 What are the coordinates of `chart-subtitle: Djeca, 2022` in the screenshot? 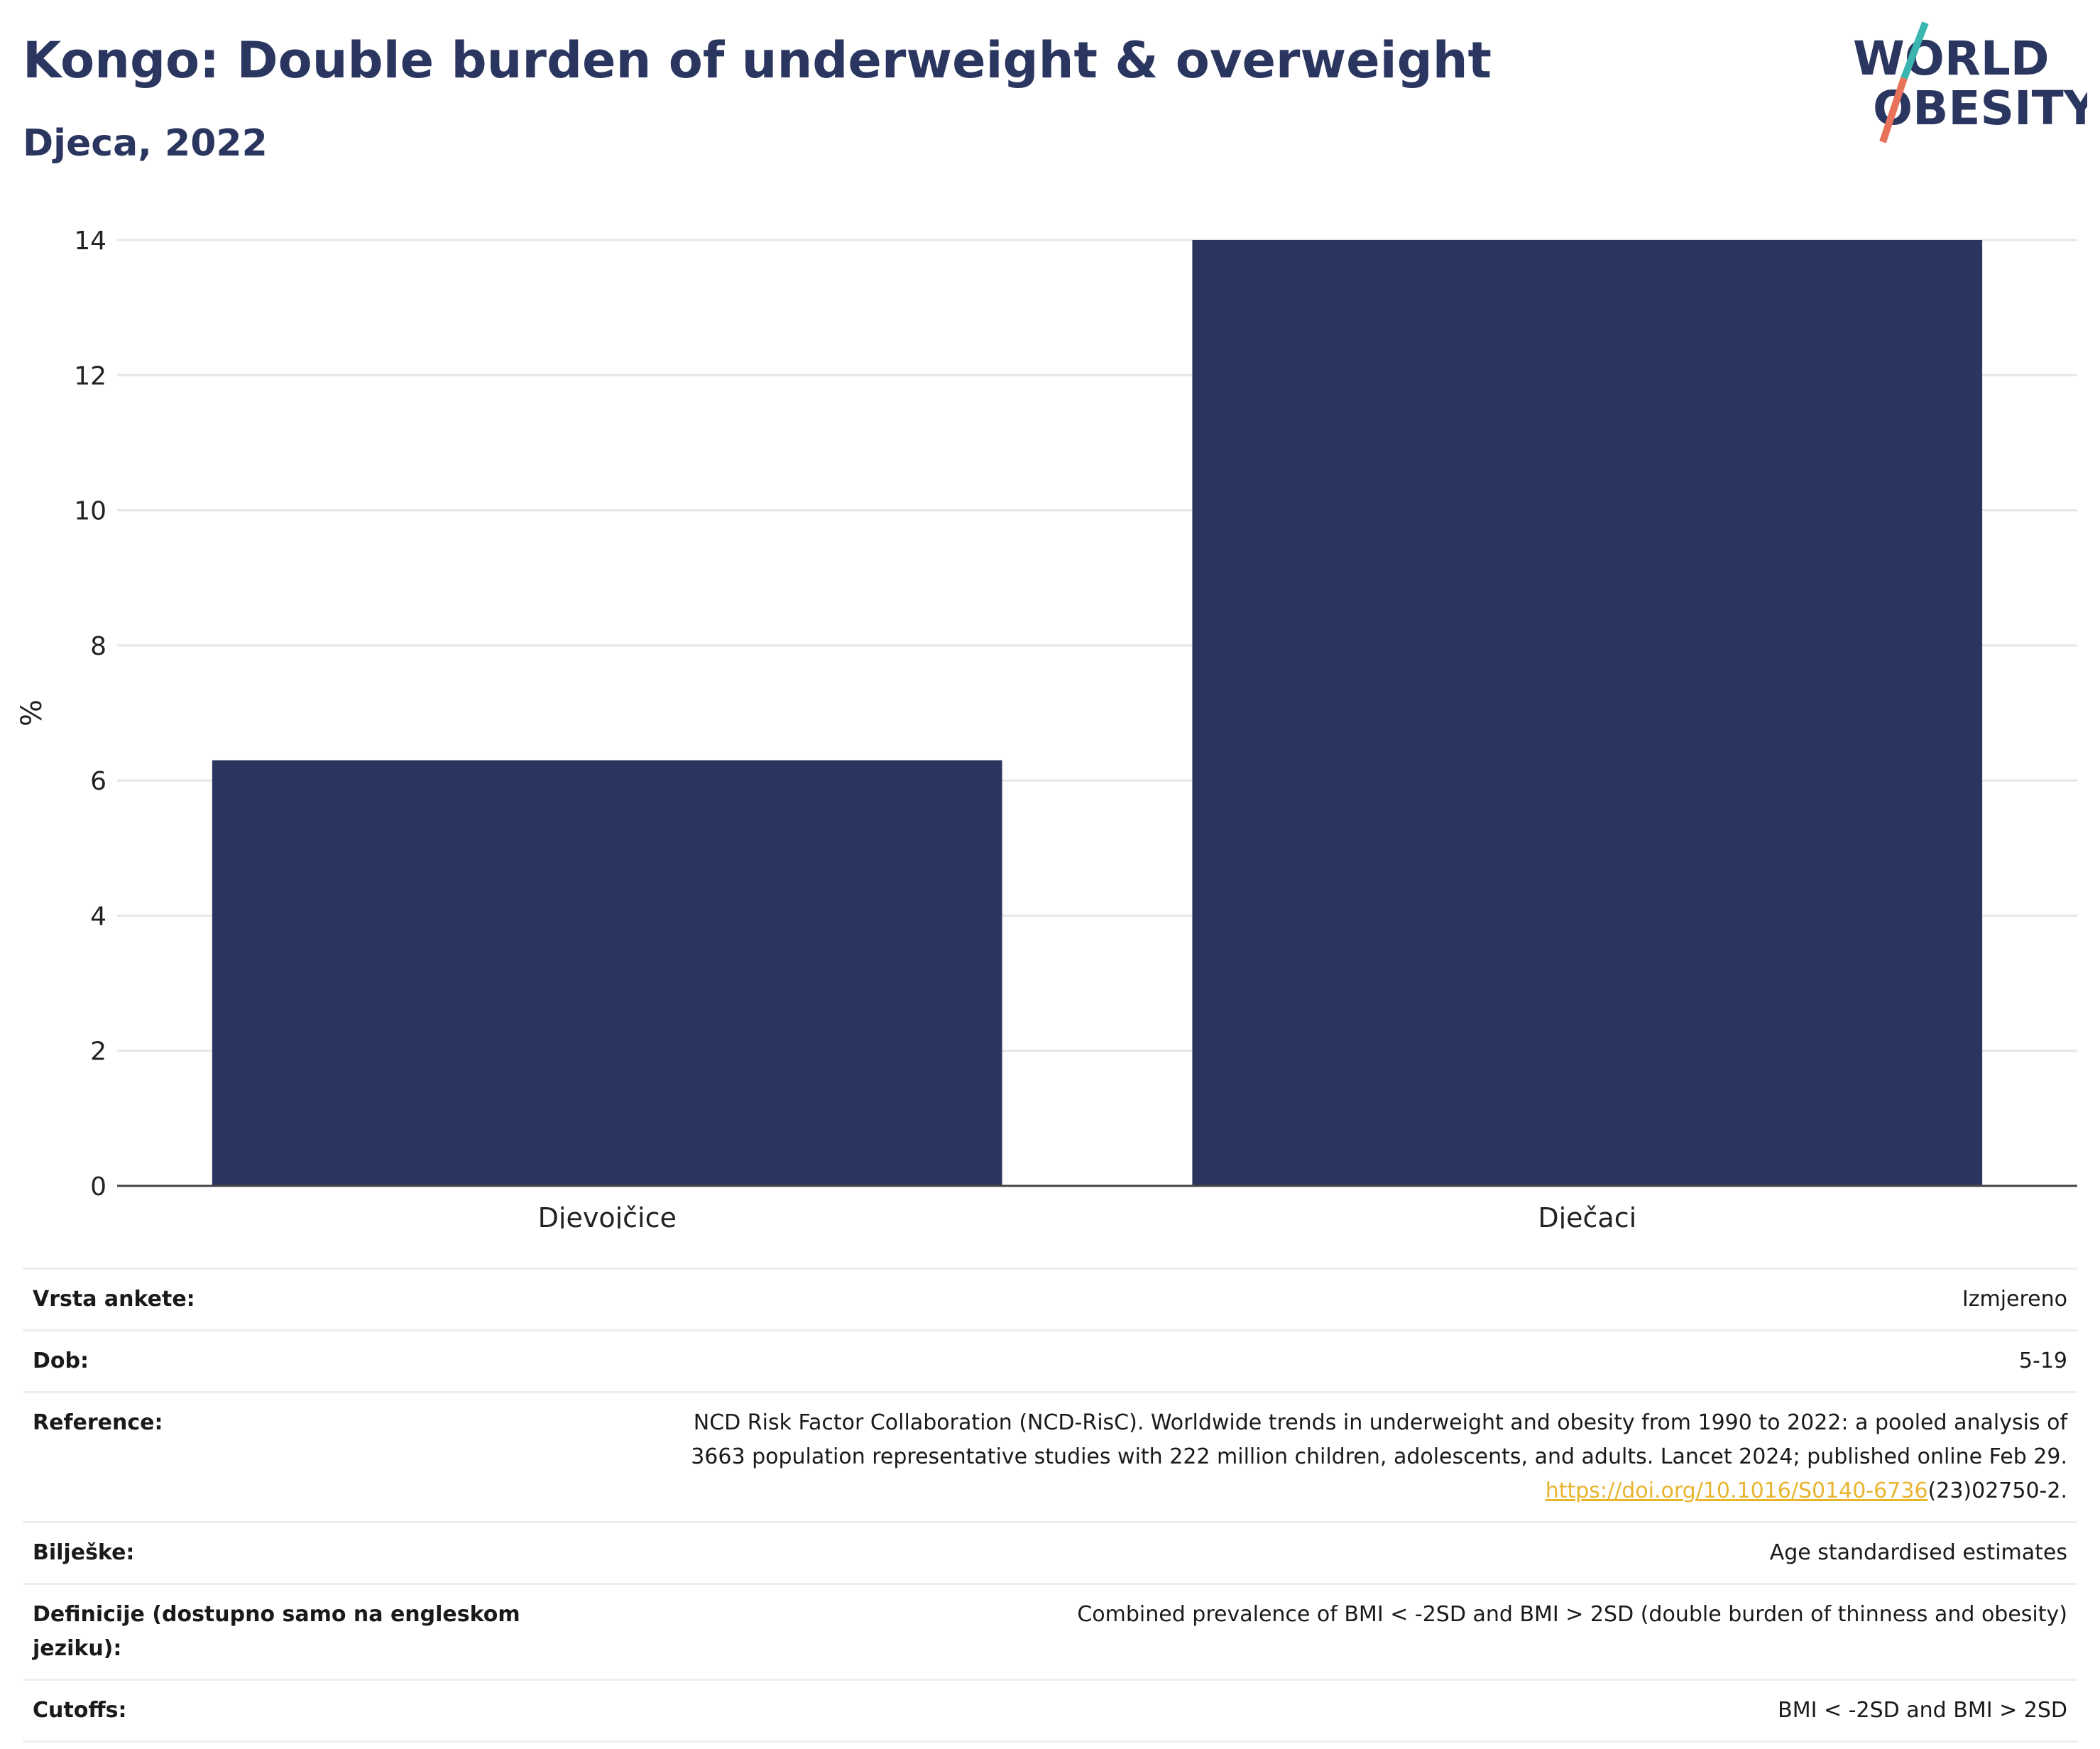 It's located at (145, 143).